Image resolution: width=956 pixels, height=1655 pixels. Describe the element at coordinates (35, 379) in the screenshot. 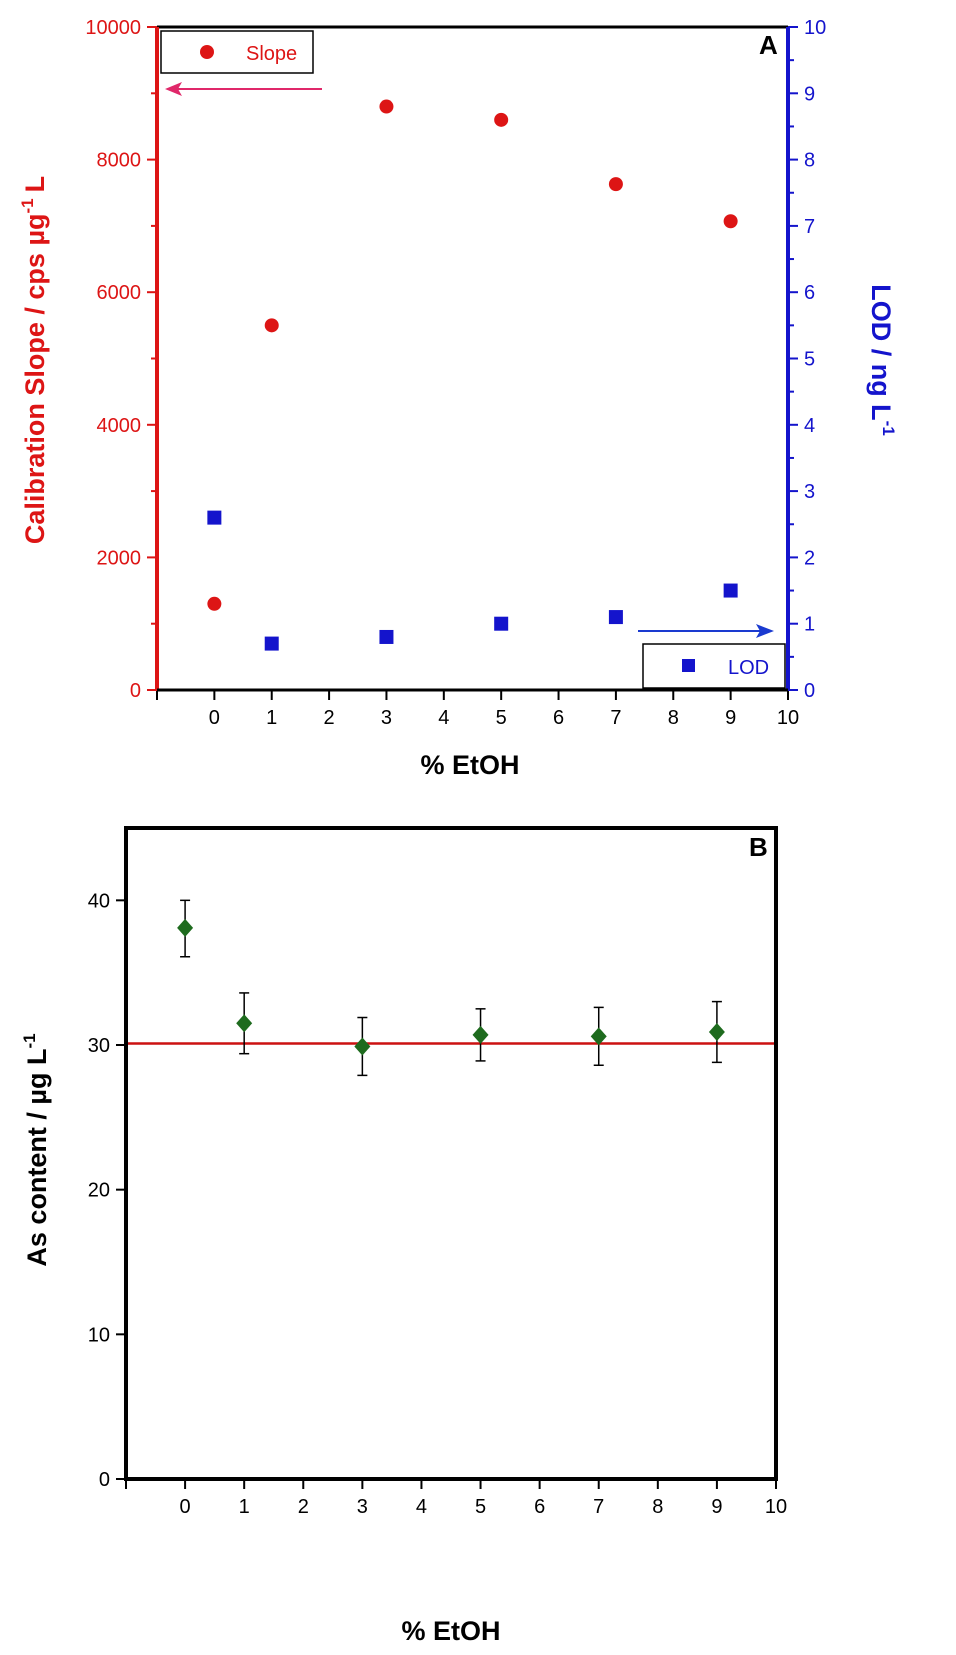

I see `panel-a-left-axis-title-main: Calibration Slope / cps µg` at that location.